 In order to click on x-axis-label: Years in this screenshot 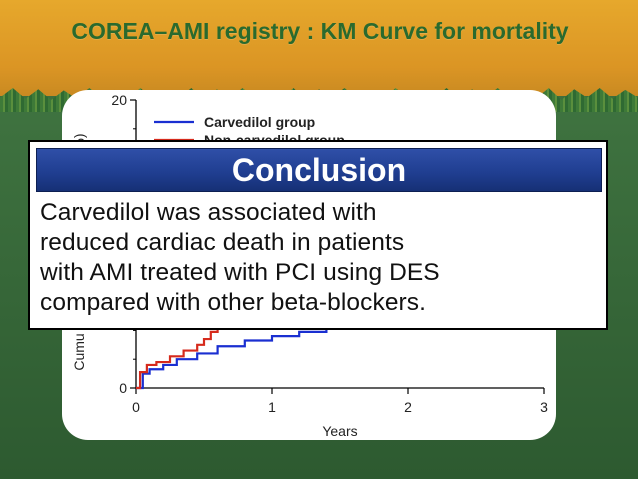, I will do `click(339, 431)`.